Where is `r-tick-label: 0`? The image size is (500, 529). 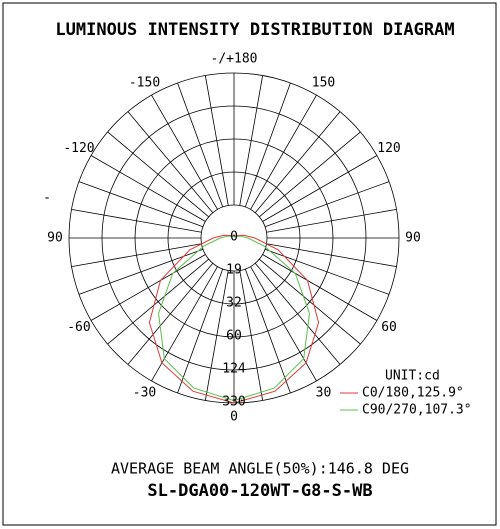
r-tick-label: 0 is located at coordinates (234, 237).